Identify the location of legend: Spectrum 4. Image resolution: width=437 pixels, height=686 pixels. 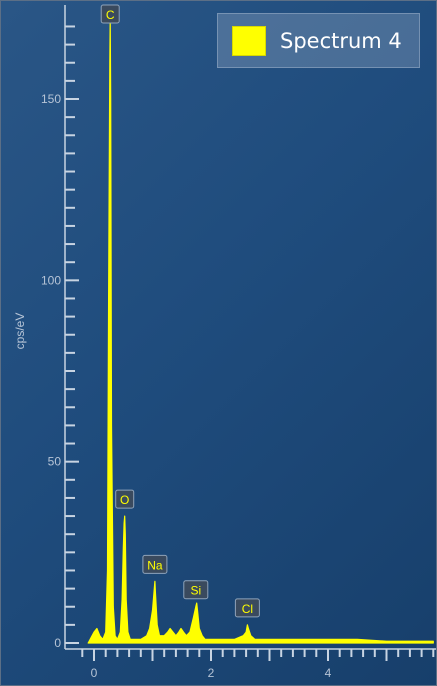
(318, 40).